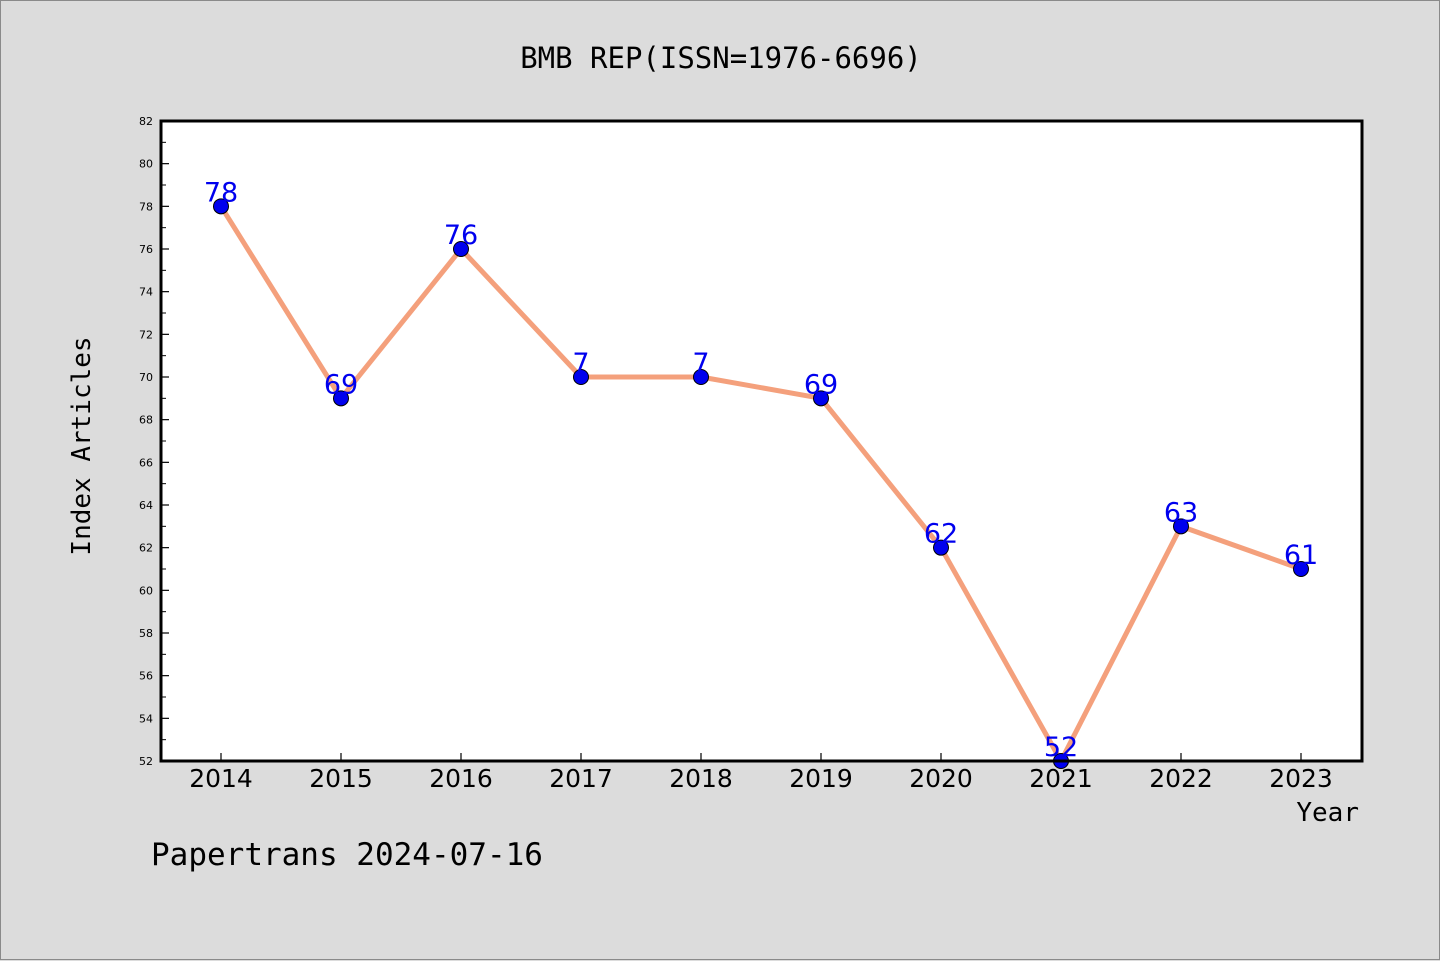 The height and width of the screenshot is (961, 1440). Describe the element at coordinates (701, 778) in the screenshot. I see `x-tick-label: 2018` at that location.